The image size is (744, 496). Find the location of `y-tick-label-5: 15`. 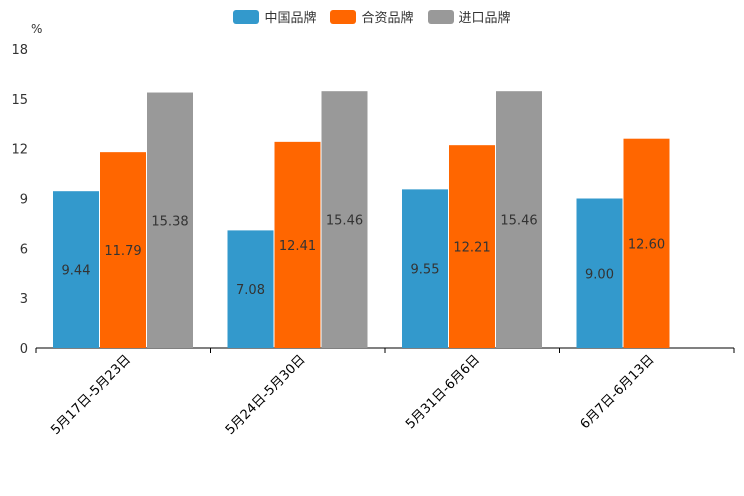

y-tick-label-5: 15 is located at coordinates (19, 100).